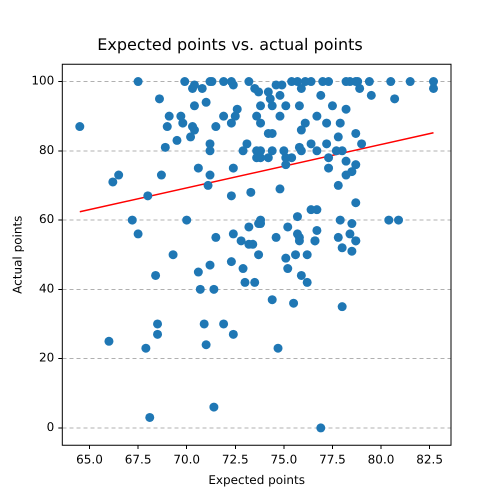 The image size is (500, 500). What do you see at coordinates (46, 288) in the screenshot?
I see `y-tick-label: 40` at bounding box center [46, 288].